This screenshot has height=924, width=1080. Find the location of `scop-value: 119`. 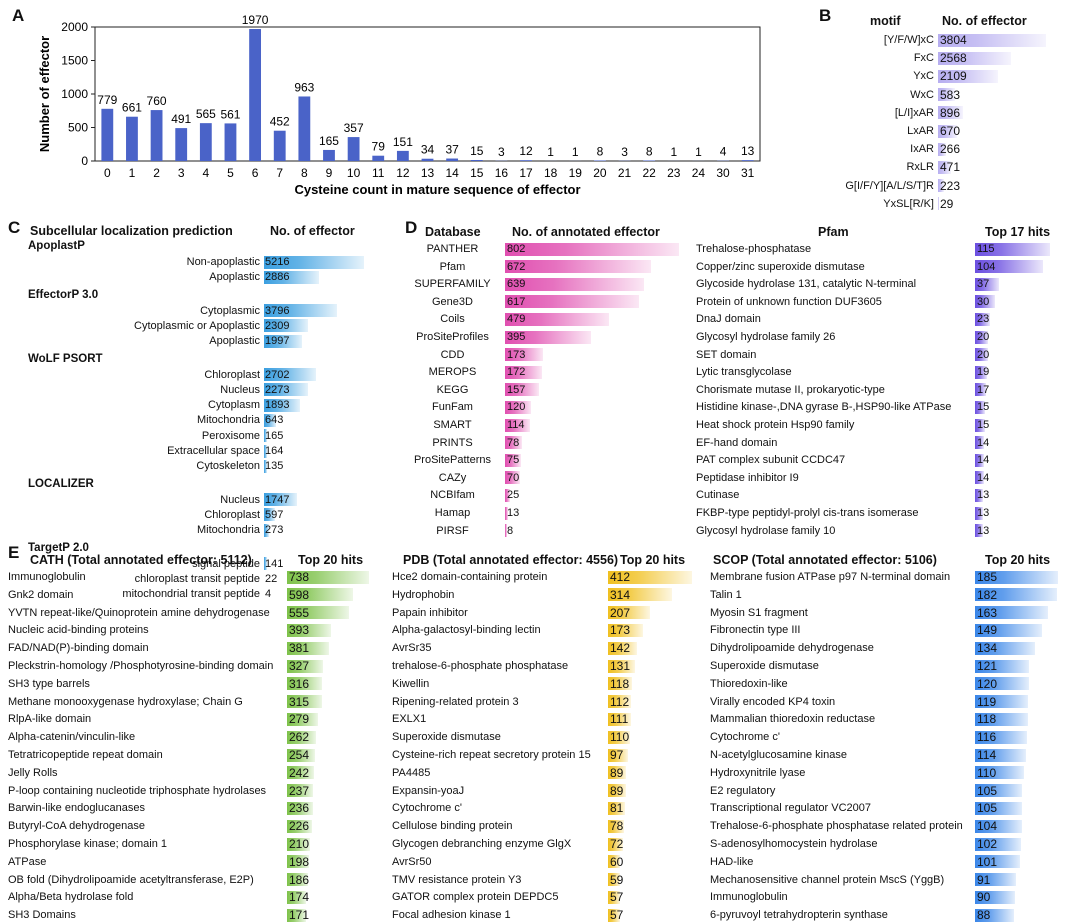

scop-value: 119 is located at coordinates (987, 701).